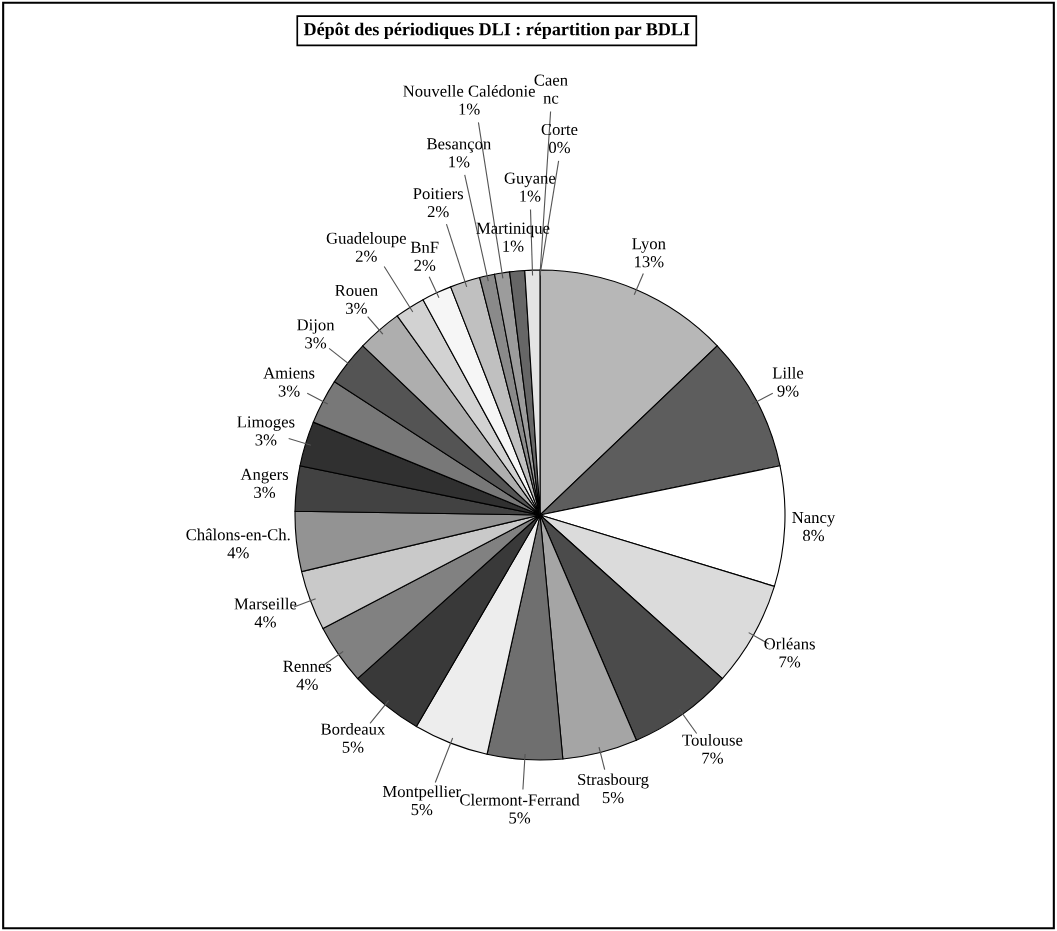 Image resolution: width=1057 pixels, height=931 pixels. I want to click on slice-label: Clermont-Ferrand, so click(520, 799).